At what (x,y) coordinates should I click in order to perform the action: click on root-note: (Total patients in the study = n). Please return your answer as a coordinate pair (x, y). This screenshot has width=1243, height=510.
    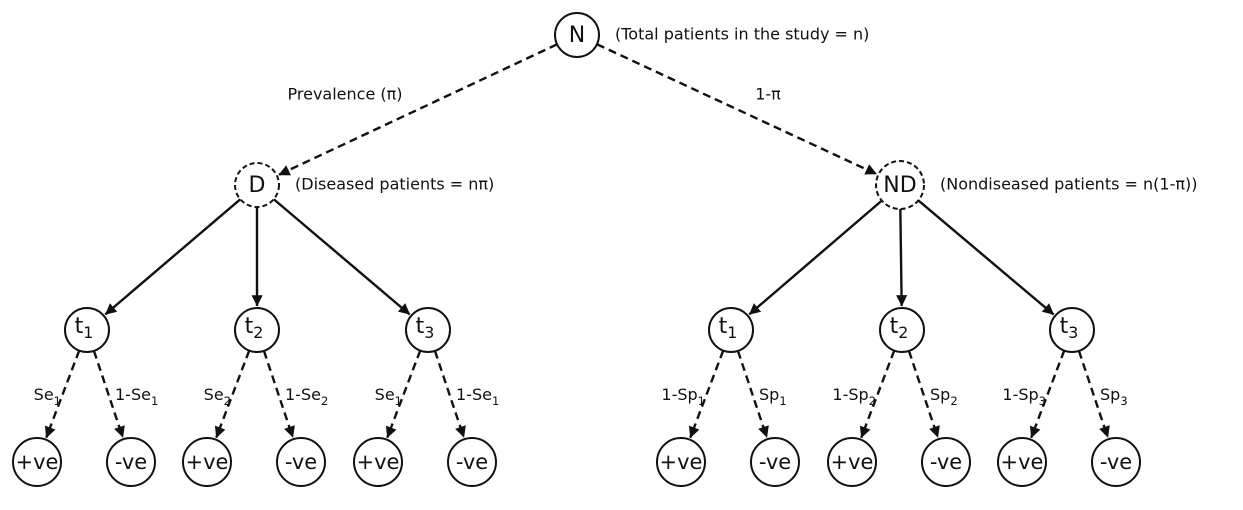
    Looking at the image, I should click on (742, 34).